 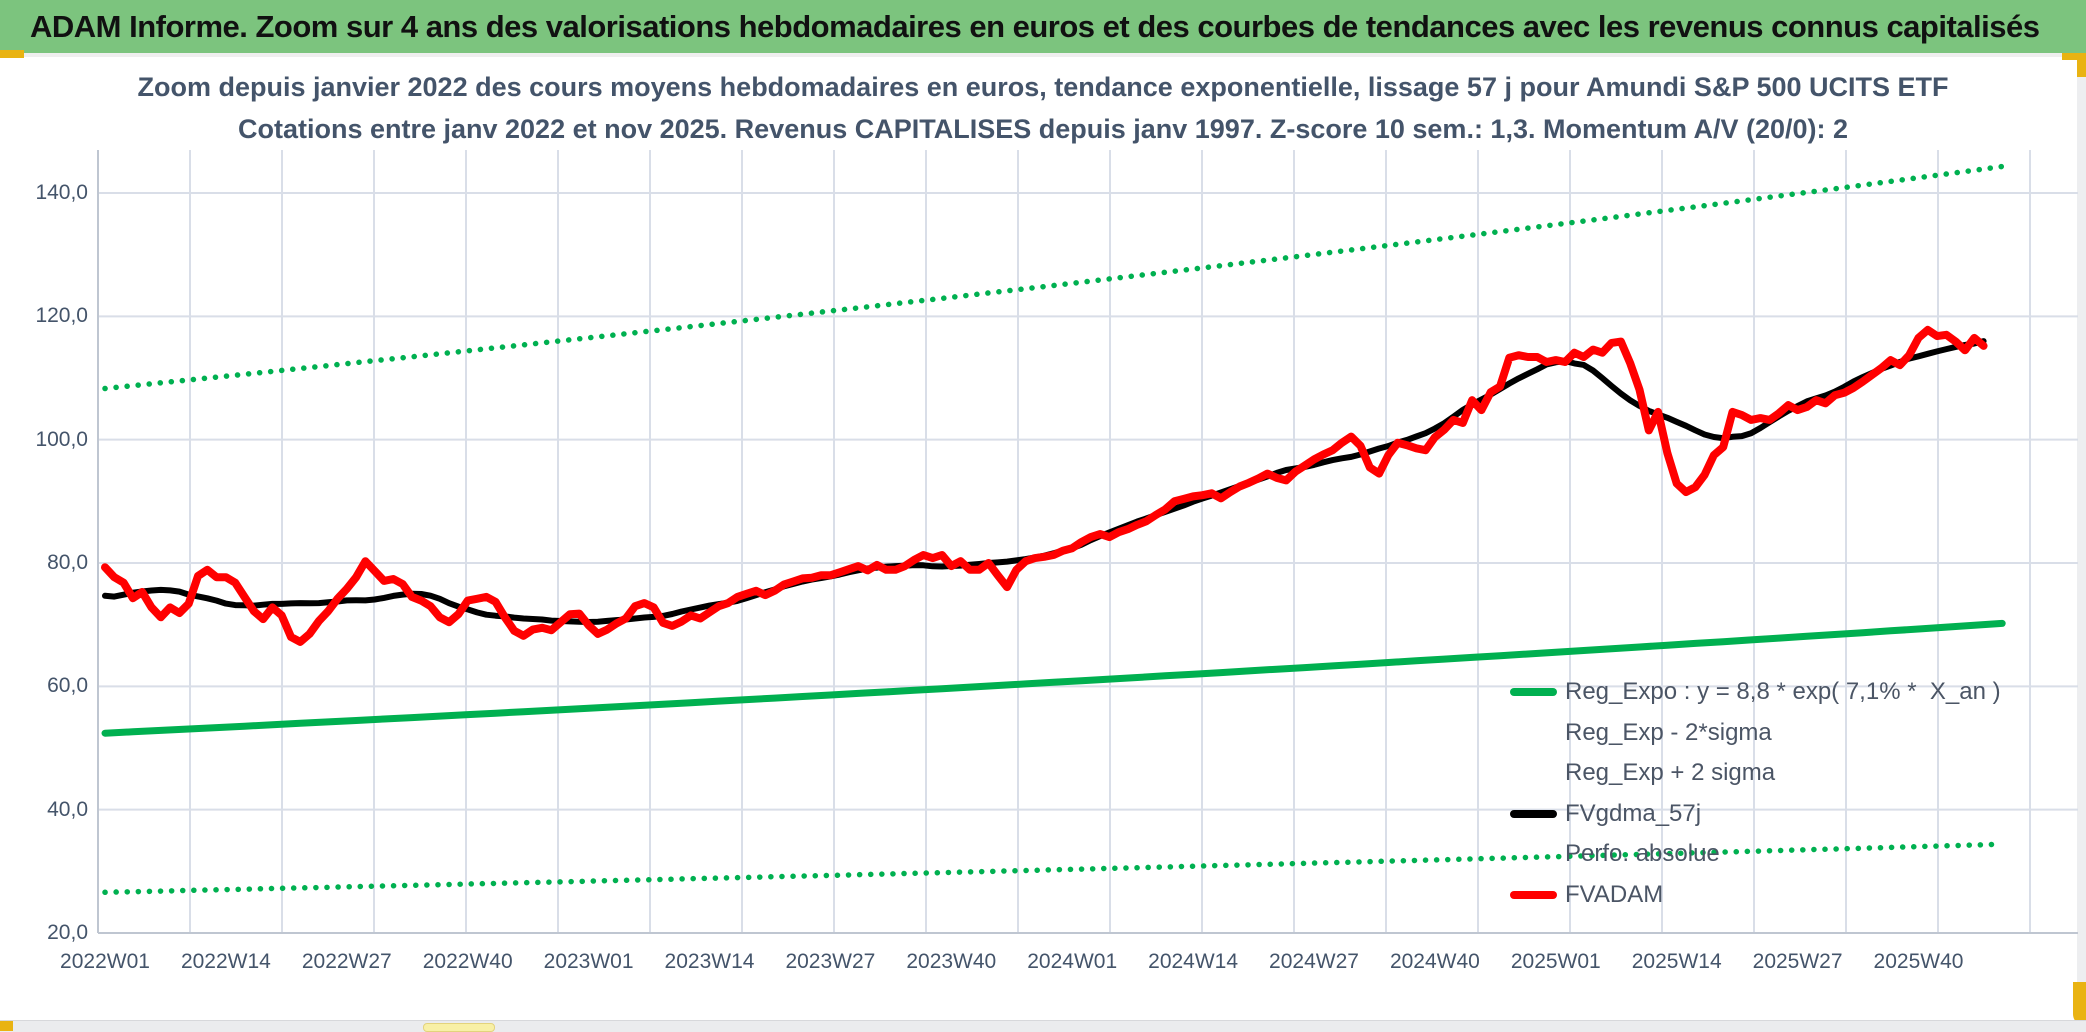 I want to click on x-tick-label: 2024W27, so click(x=1314, y=961).